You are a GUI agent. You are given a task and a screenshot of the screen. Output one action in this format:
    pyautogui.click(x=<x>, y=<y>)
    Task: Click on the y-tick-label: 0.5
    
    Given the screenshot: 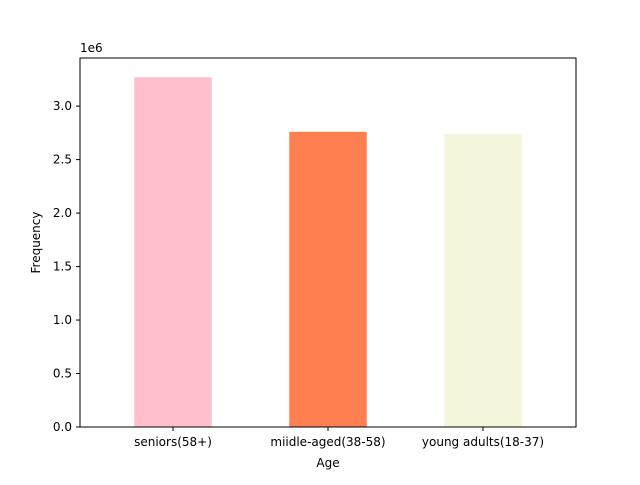 What is the action you would take?
    pyautogui.click(x=62, y=374)
    